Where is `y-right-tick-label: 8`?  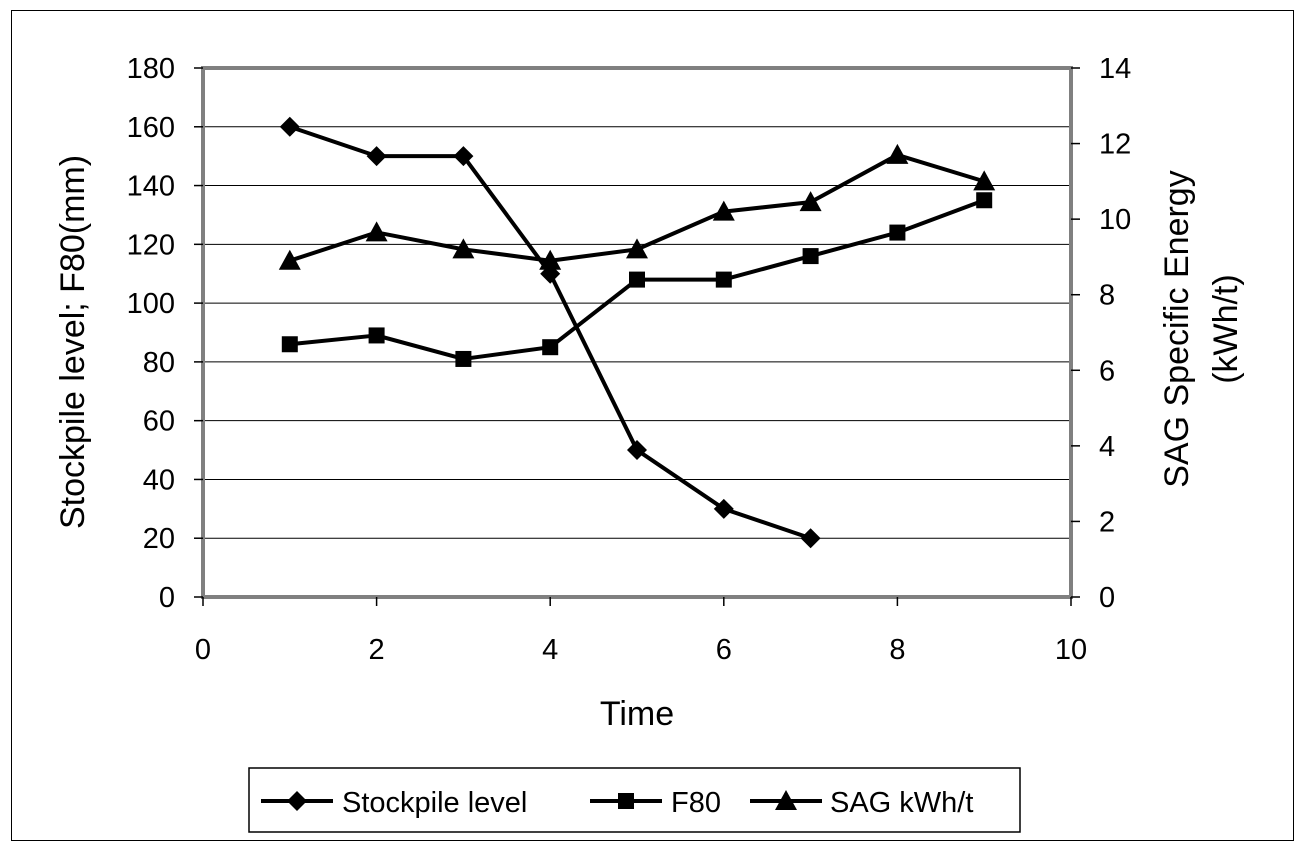 y-right-tick-label: 8 is located at coordinates (1107, 296).